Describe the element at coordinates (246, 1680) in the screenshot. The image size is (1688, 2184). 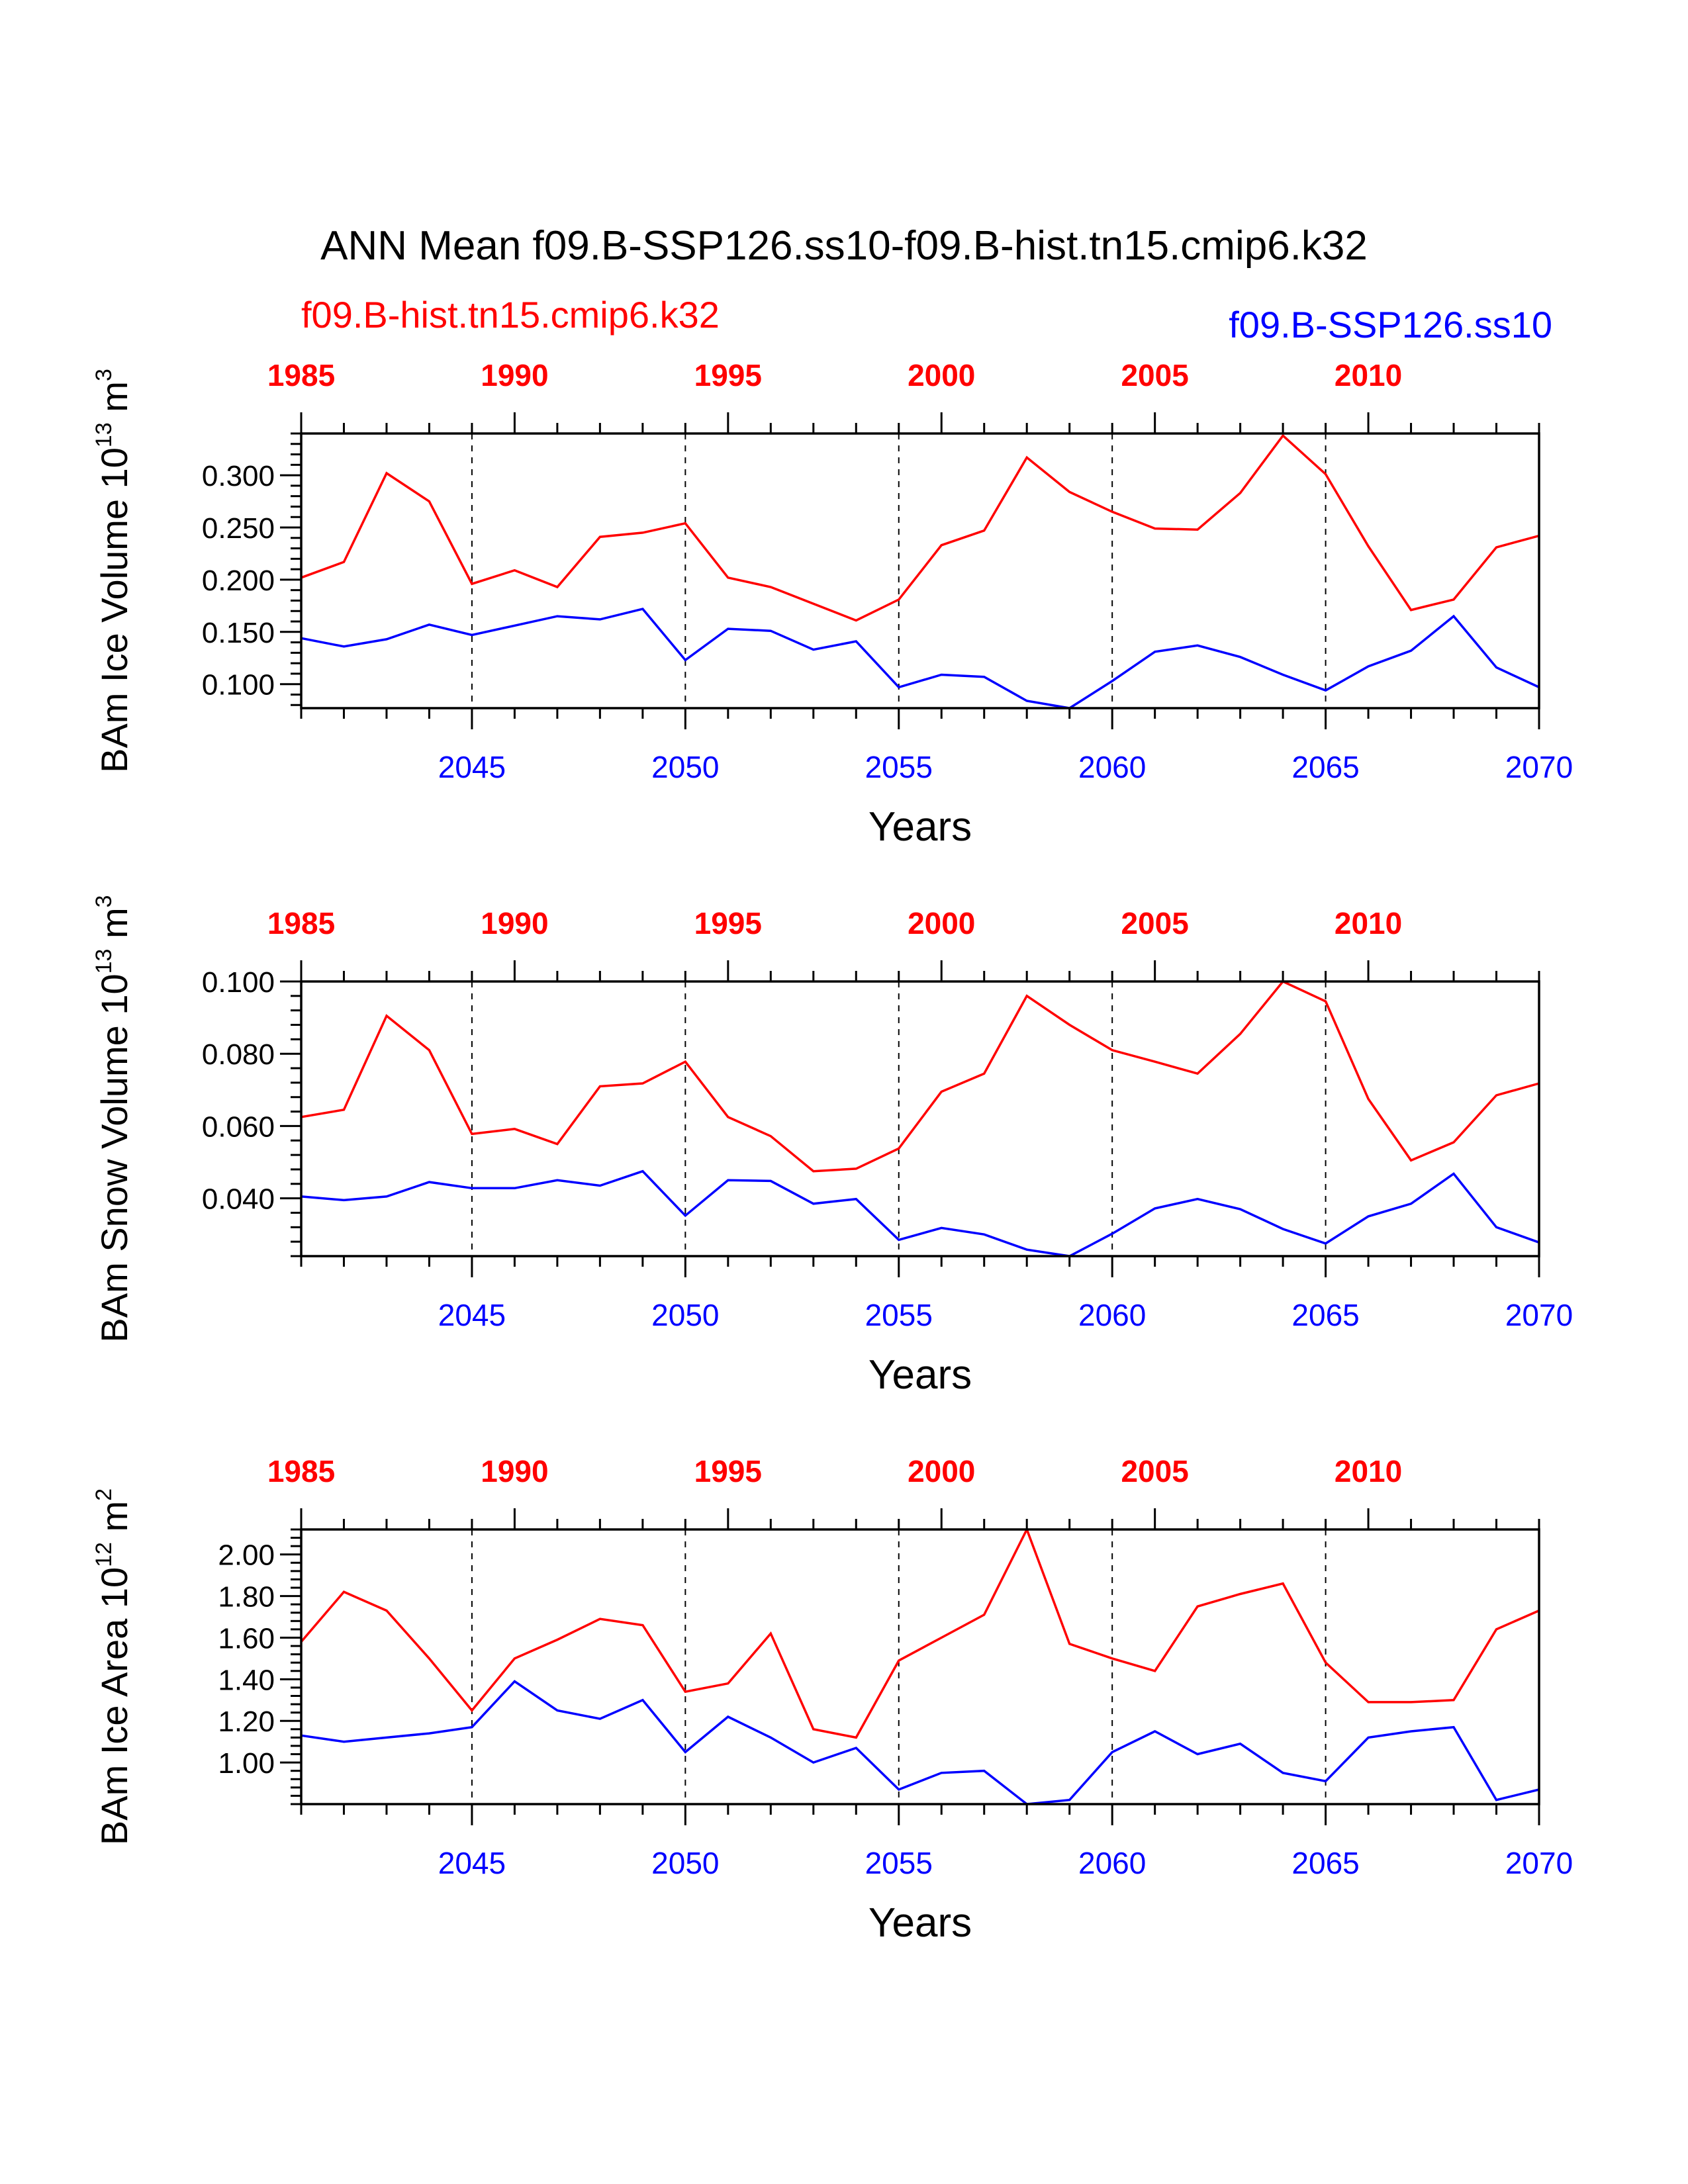
I see `y-tick-label: 1.40` at that location.